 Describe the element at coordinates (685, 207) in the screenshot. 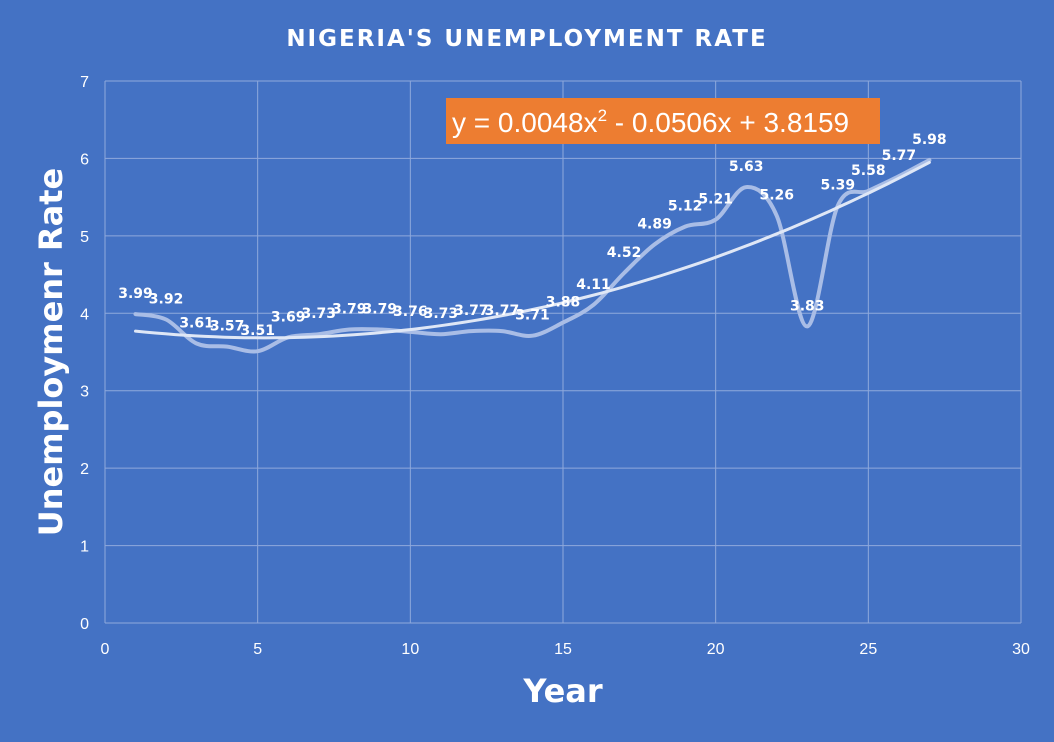

I see `data-label: 5.12` at that location.